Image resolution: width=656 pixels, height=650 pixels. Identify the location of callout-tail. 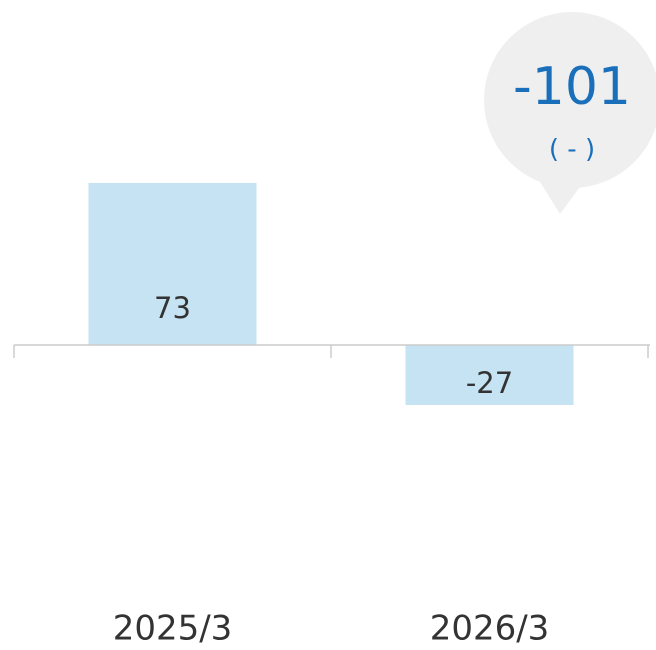
(562, 197).